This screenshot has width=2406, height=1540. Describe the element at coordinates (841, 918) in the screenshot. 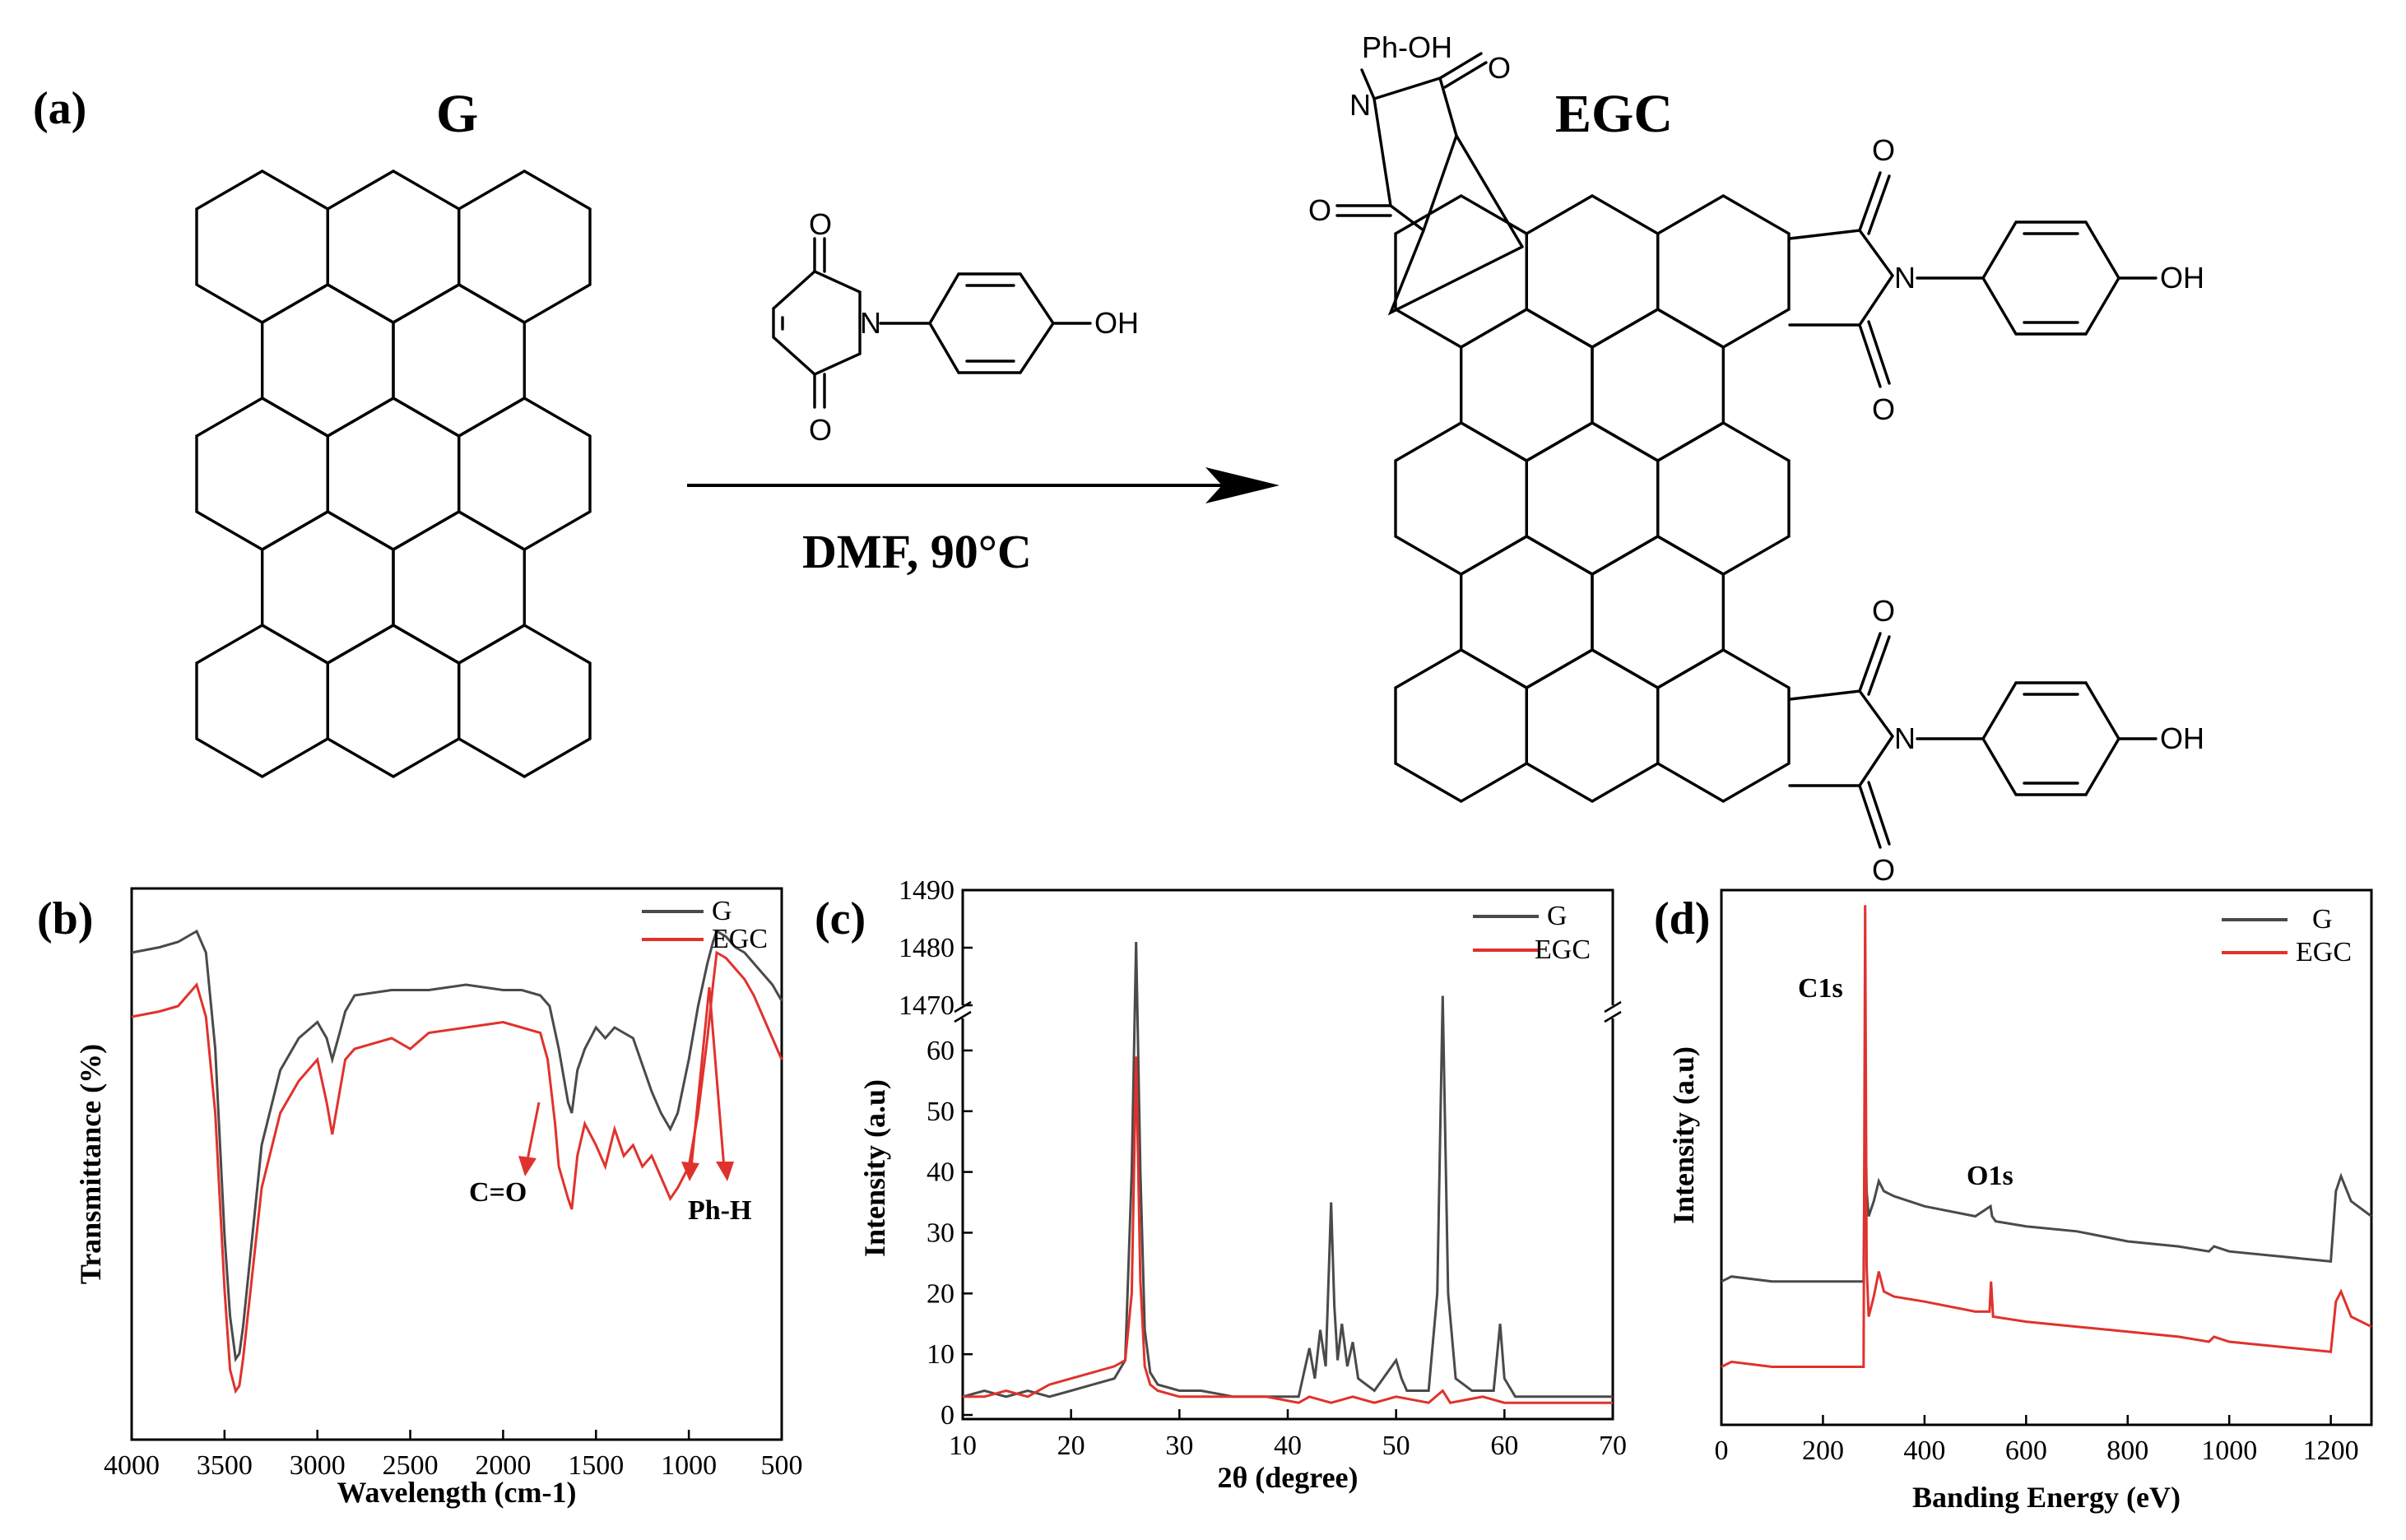

I see `panel-c-label: (c)` at that location.